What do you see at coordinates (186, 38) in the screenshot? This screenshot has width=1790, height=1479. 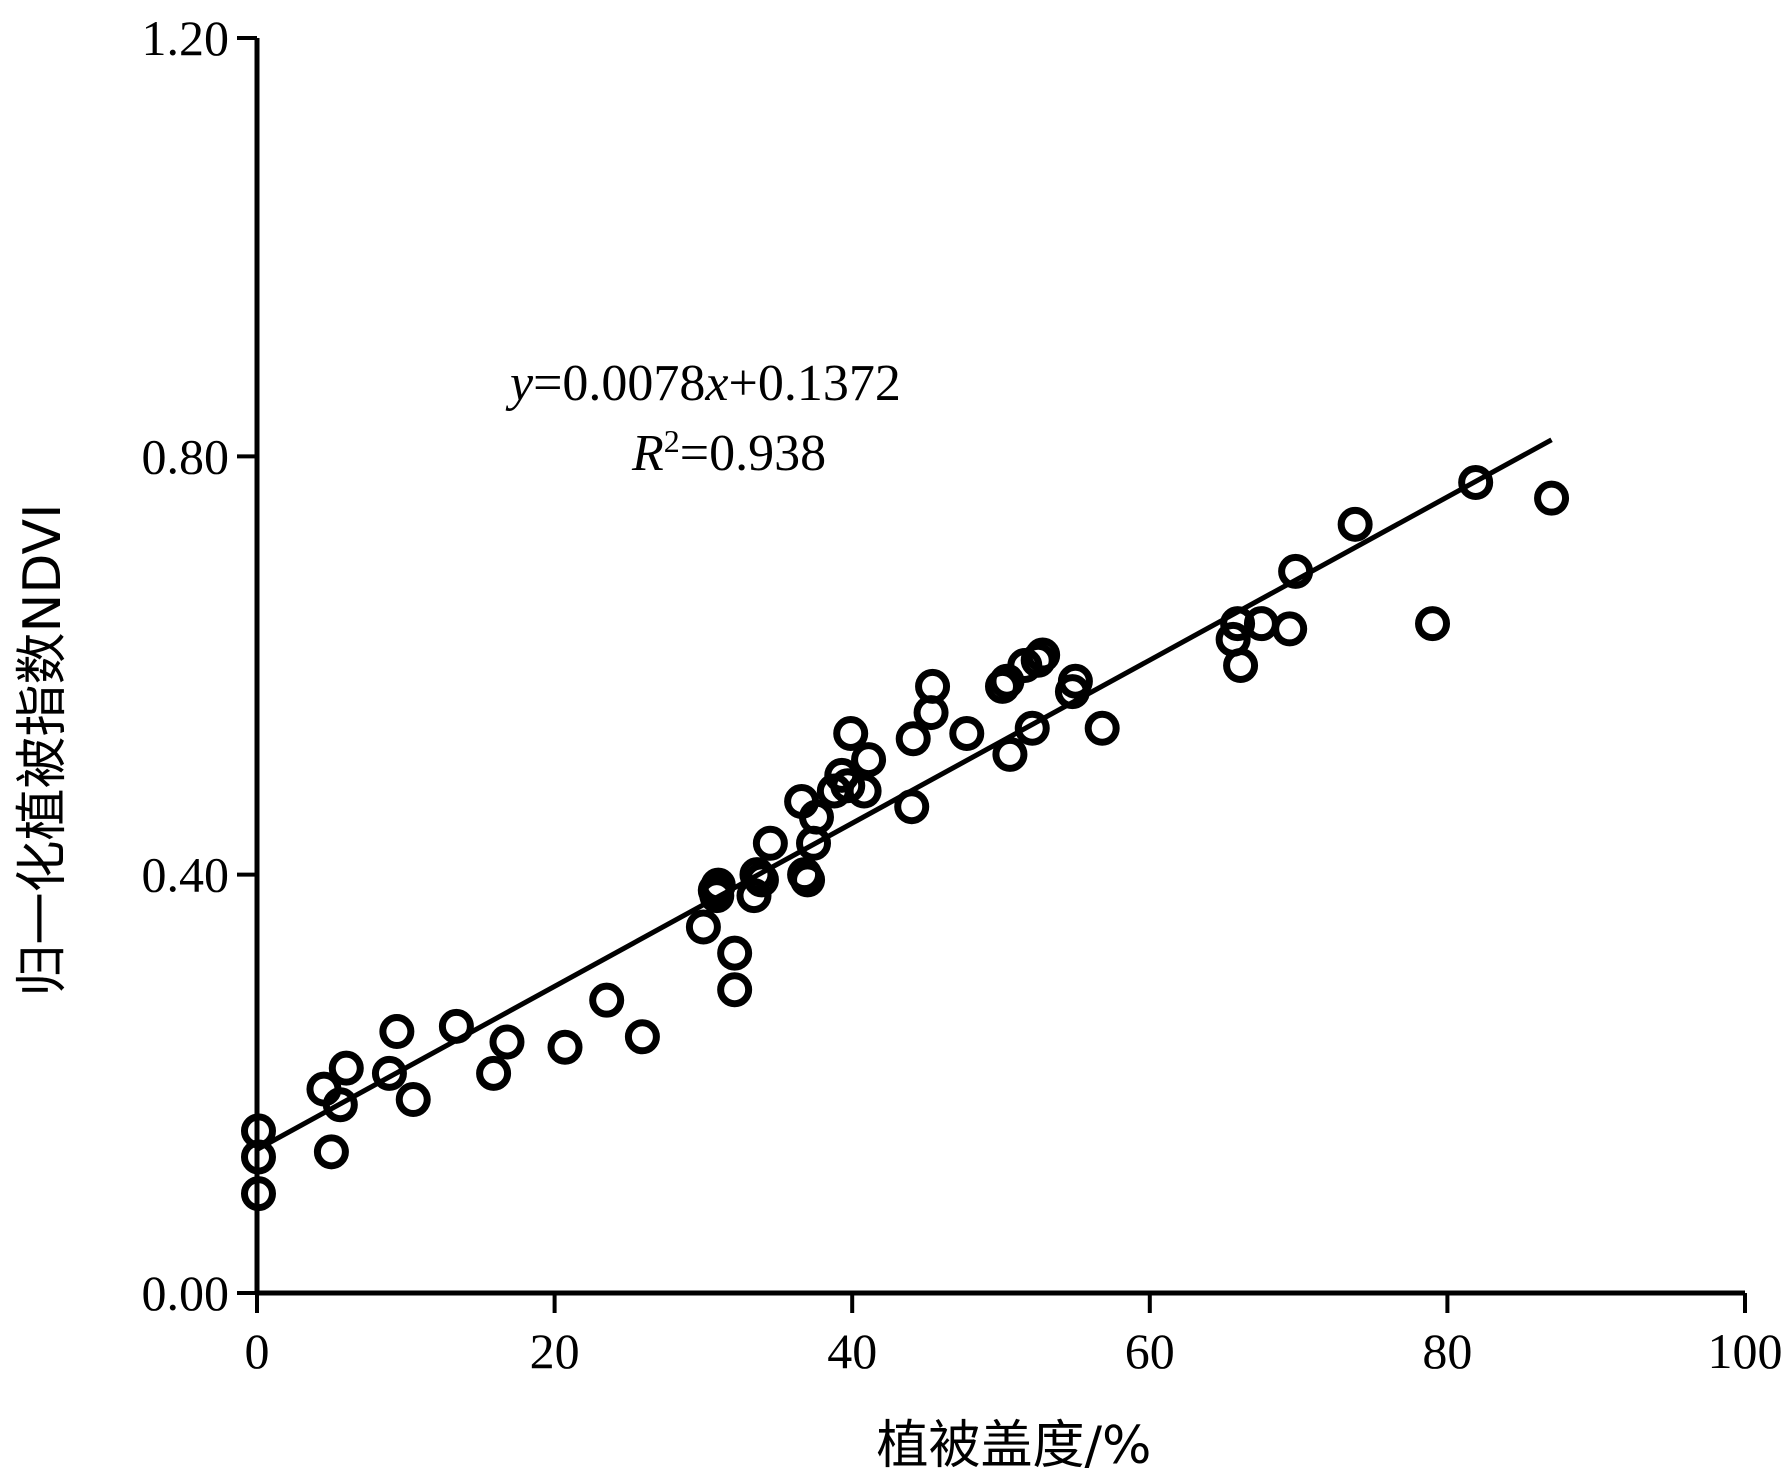 I see `y-tick-label: 1.20` at bounding box center [186, 38].